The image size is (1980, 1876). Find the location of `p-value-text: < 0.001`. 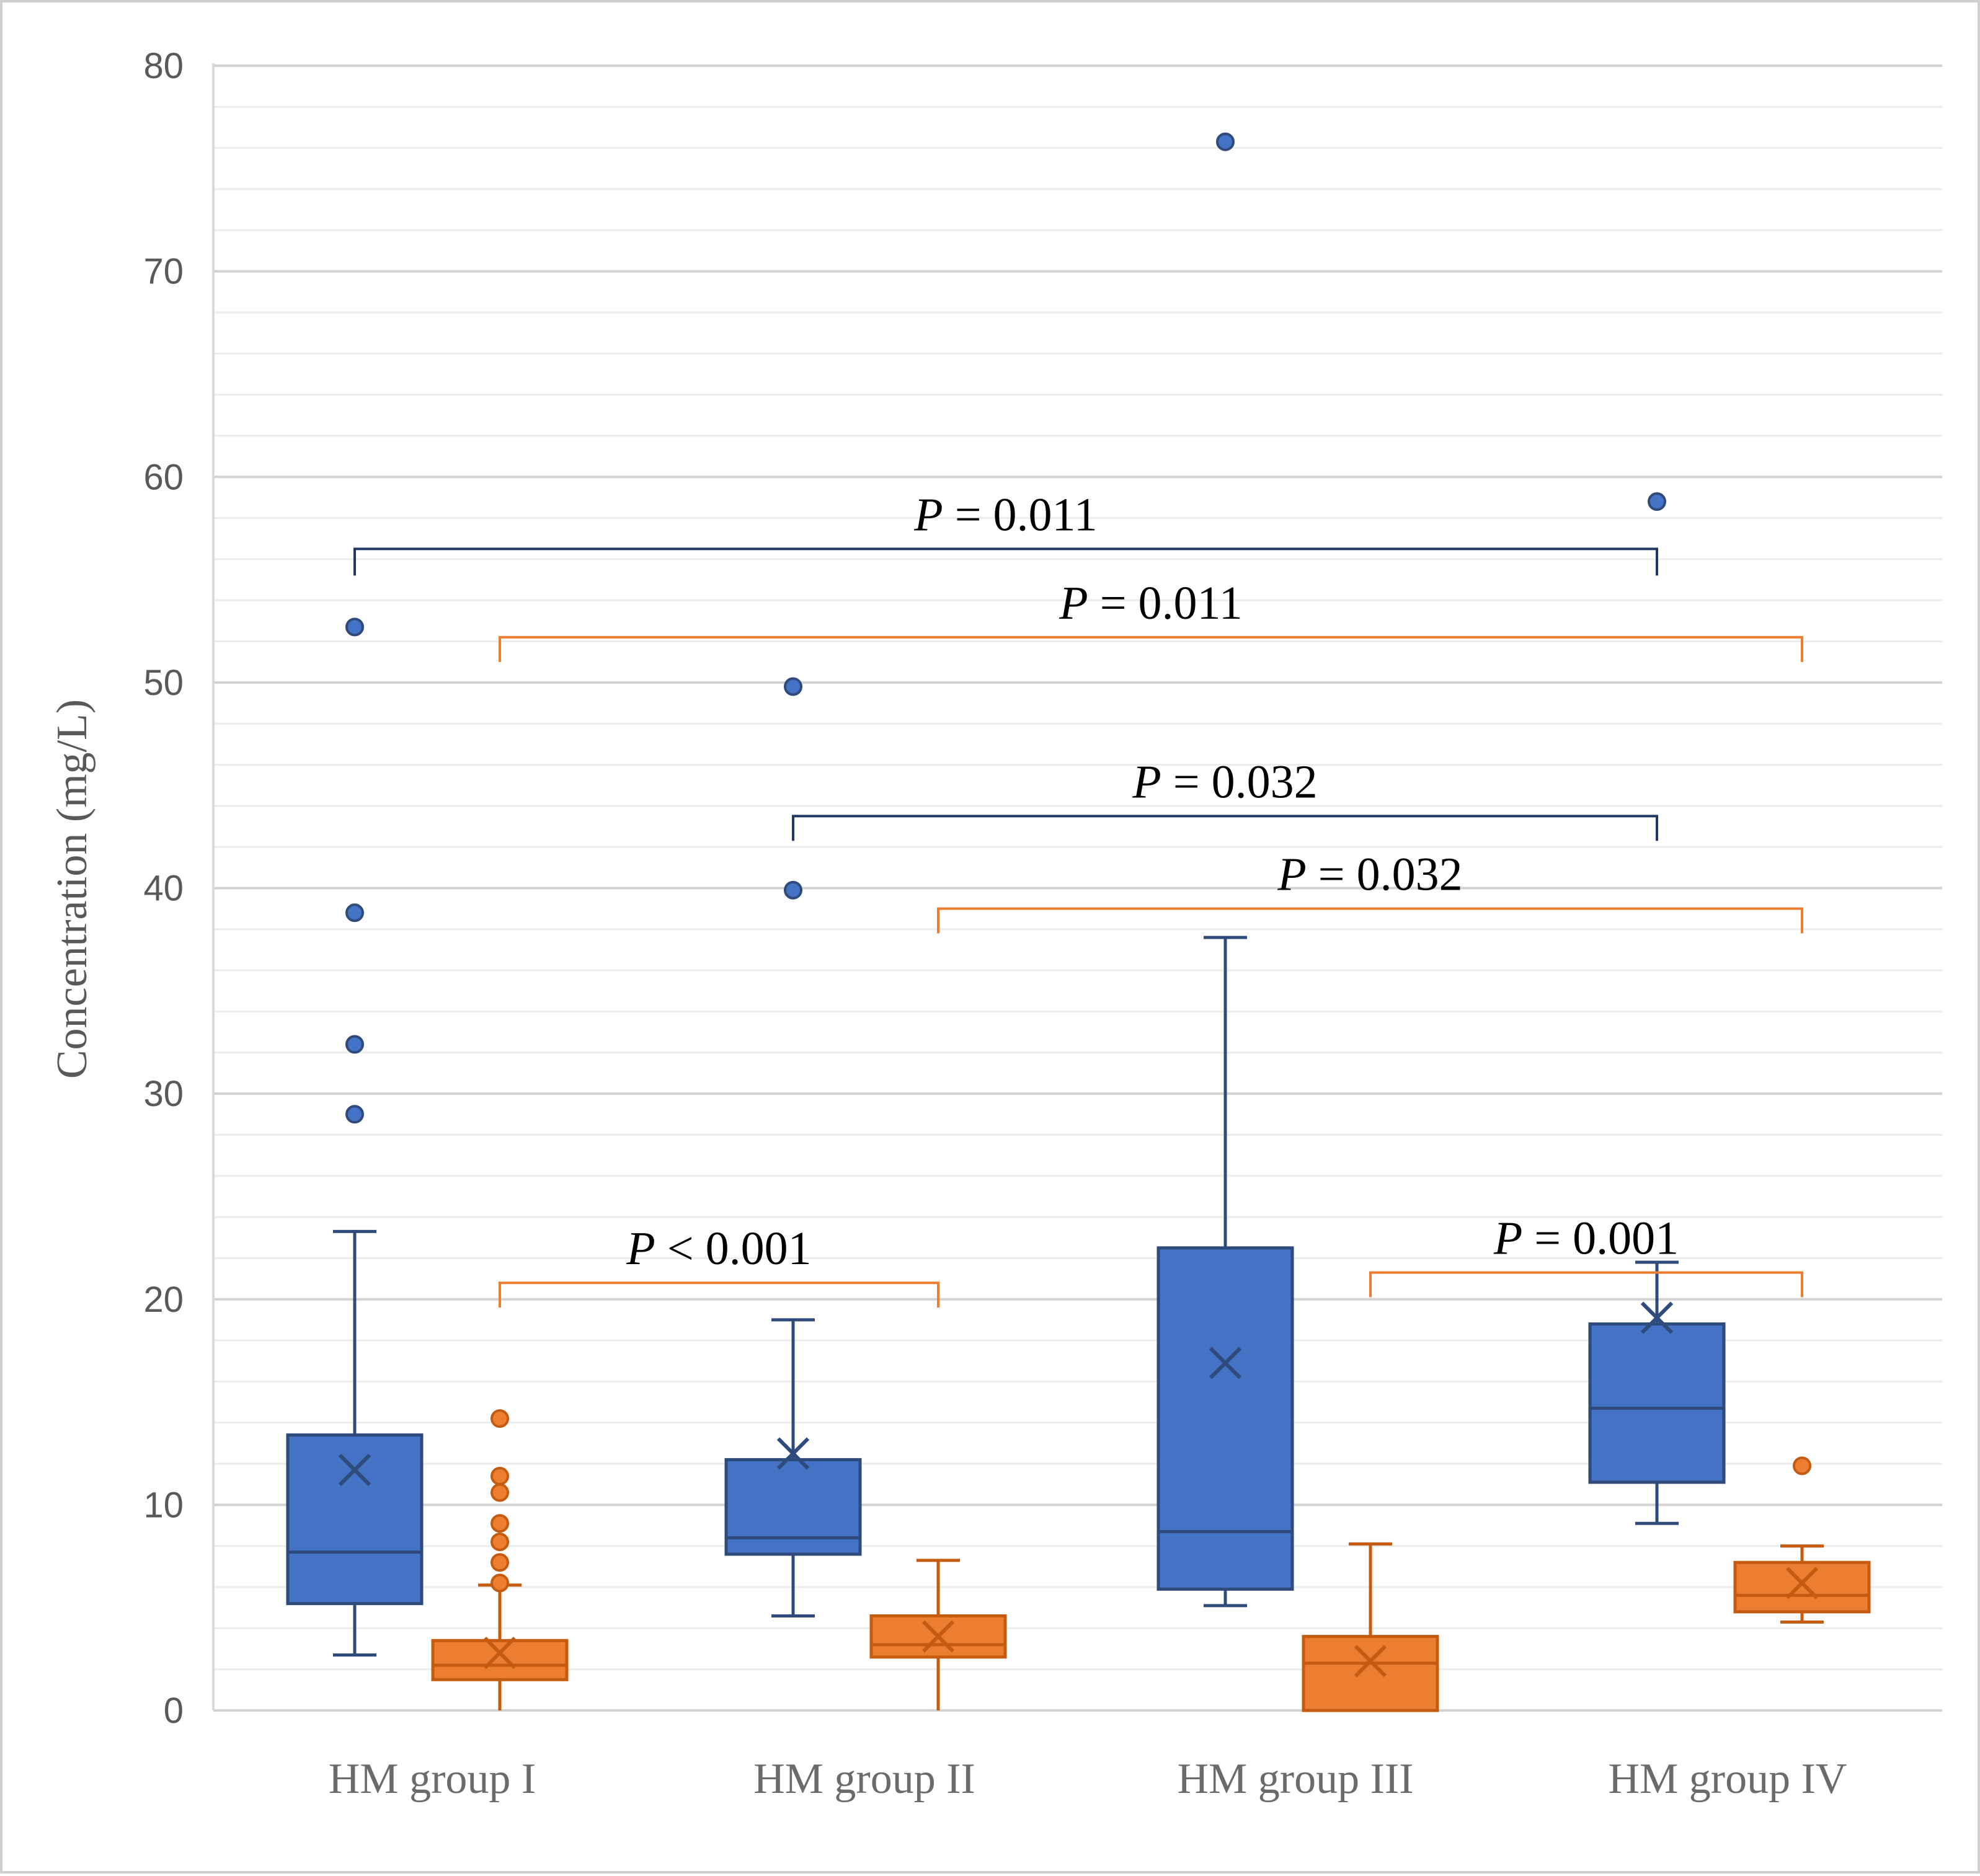

p-value-text: < 0.001 is located at coordinates (733, 1249).